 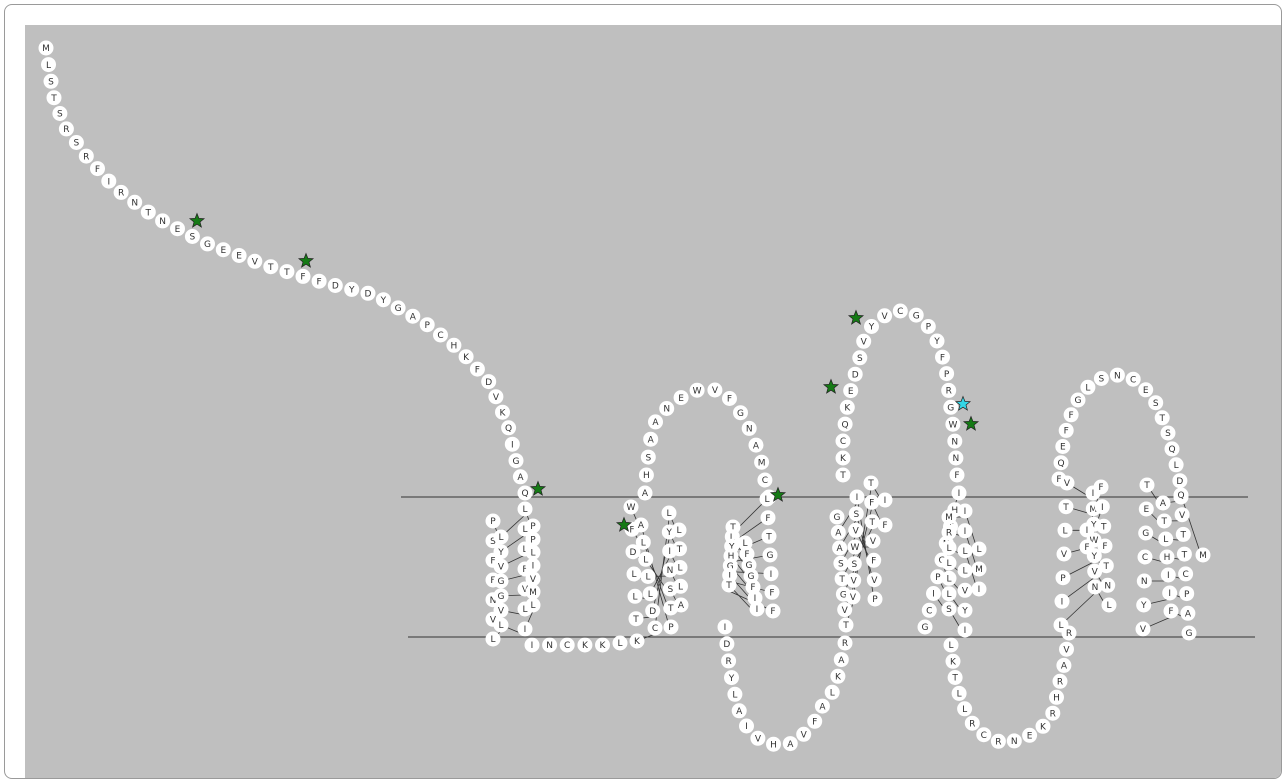 I want to click on tm4-residue: V, so click(x=845, y=610).